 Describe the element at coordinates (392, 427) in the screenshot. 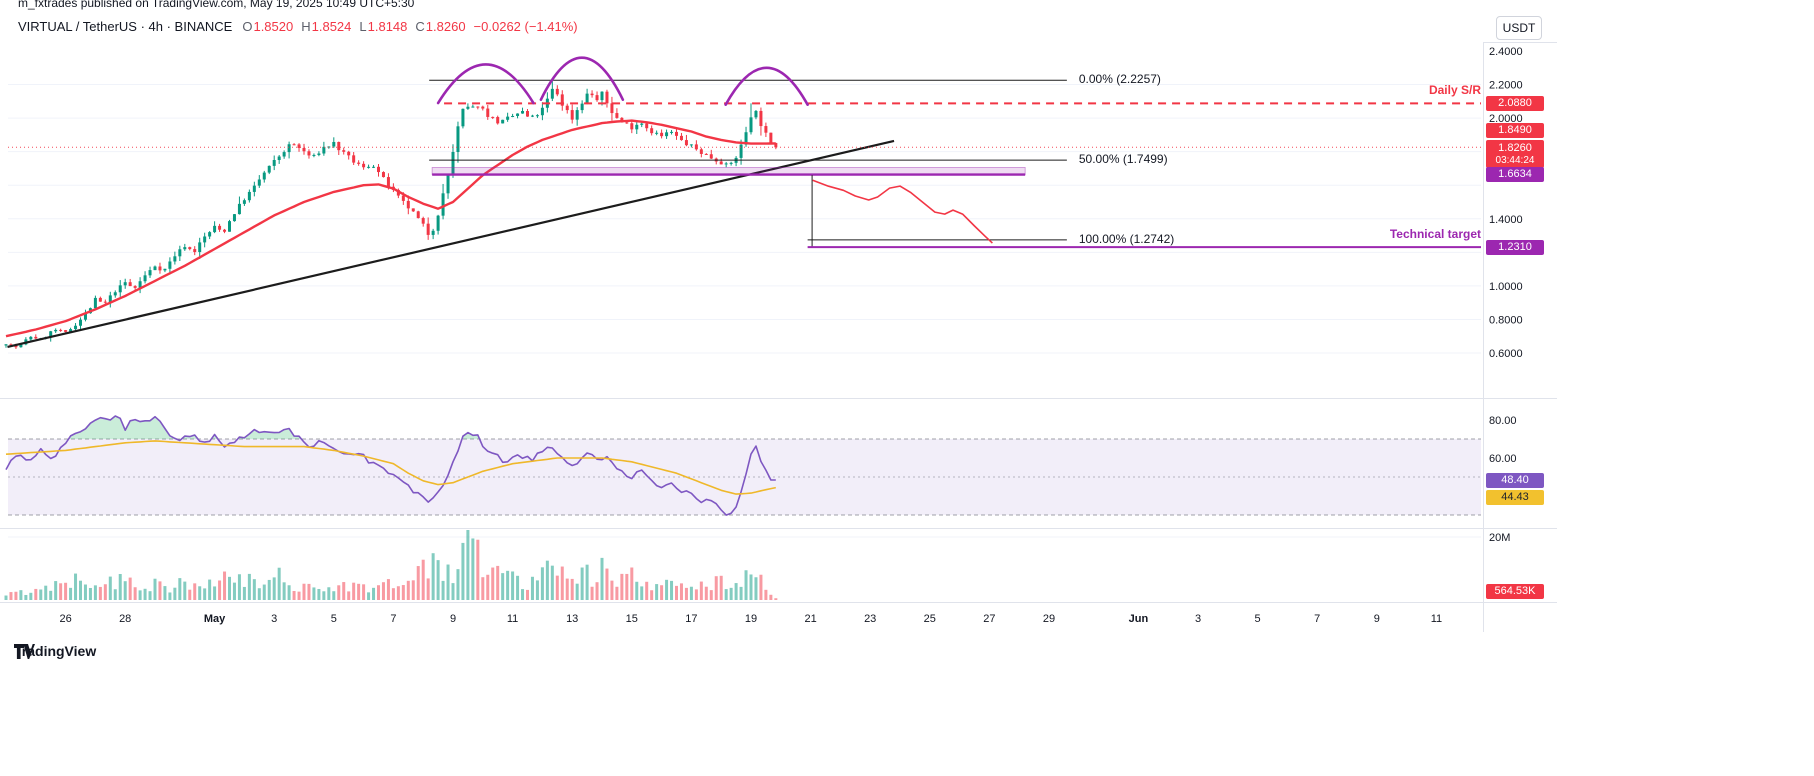

I see `rsi-overbought-fill` at that location.